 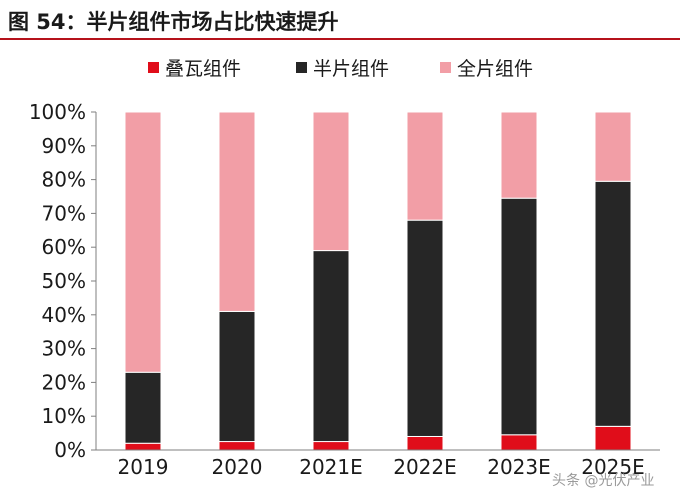 What do you see at coordinates (519, 467) in the screenshot?
I see `x-tick-label: 2023E` at bounding box center [519, 467].